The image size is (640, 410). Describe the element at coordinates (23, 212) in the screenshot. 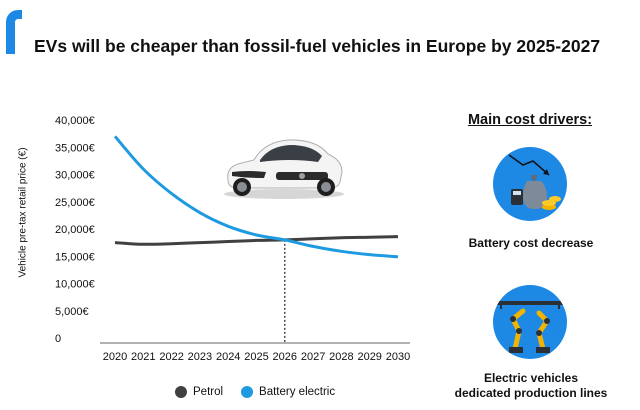

I see `y-axis-label: Vehicle pre-tax retail price (€)` at that location.